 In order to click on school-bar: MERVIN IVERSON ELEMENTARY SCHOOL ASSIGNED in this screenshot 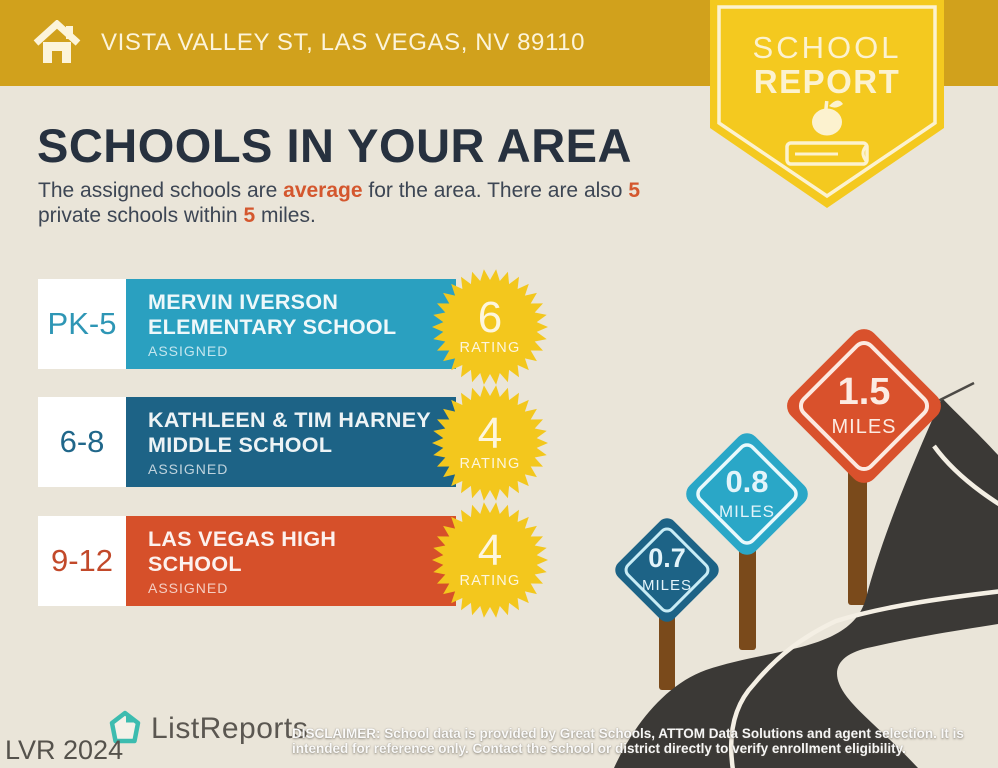, I will do `click(291, 324)`.